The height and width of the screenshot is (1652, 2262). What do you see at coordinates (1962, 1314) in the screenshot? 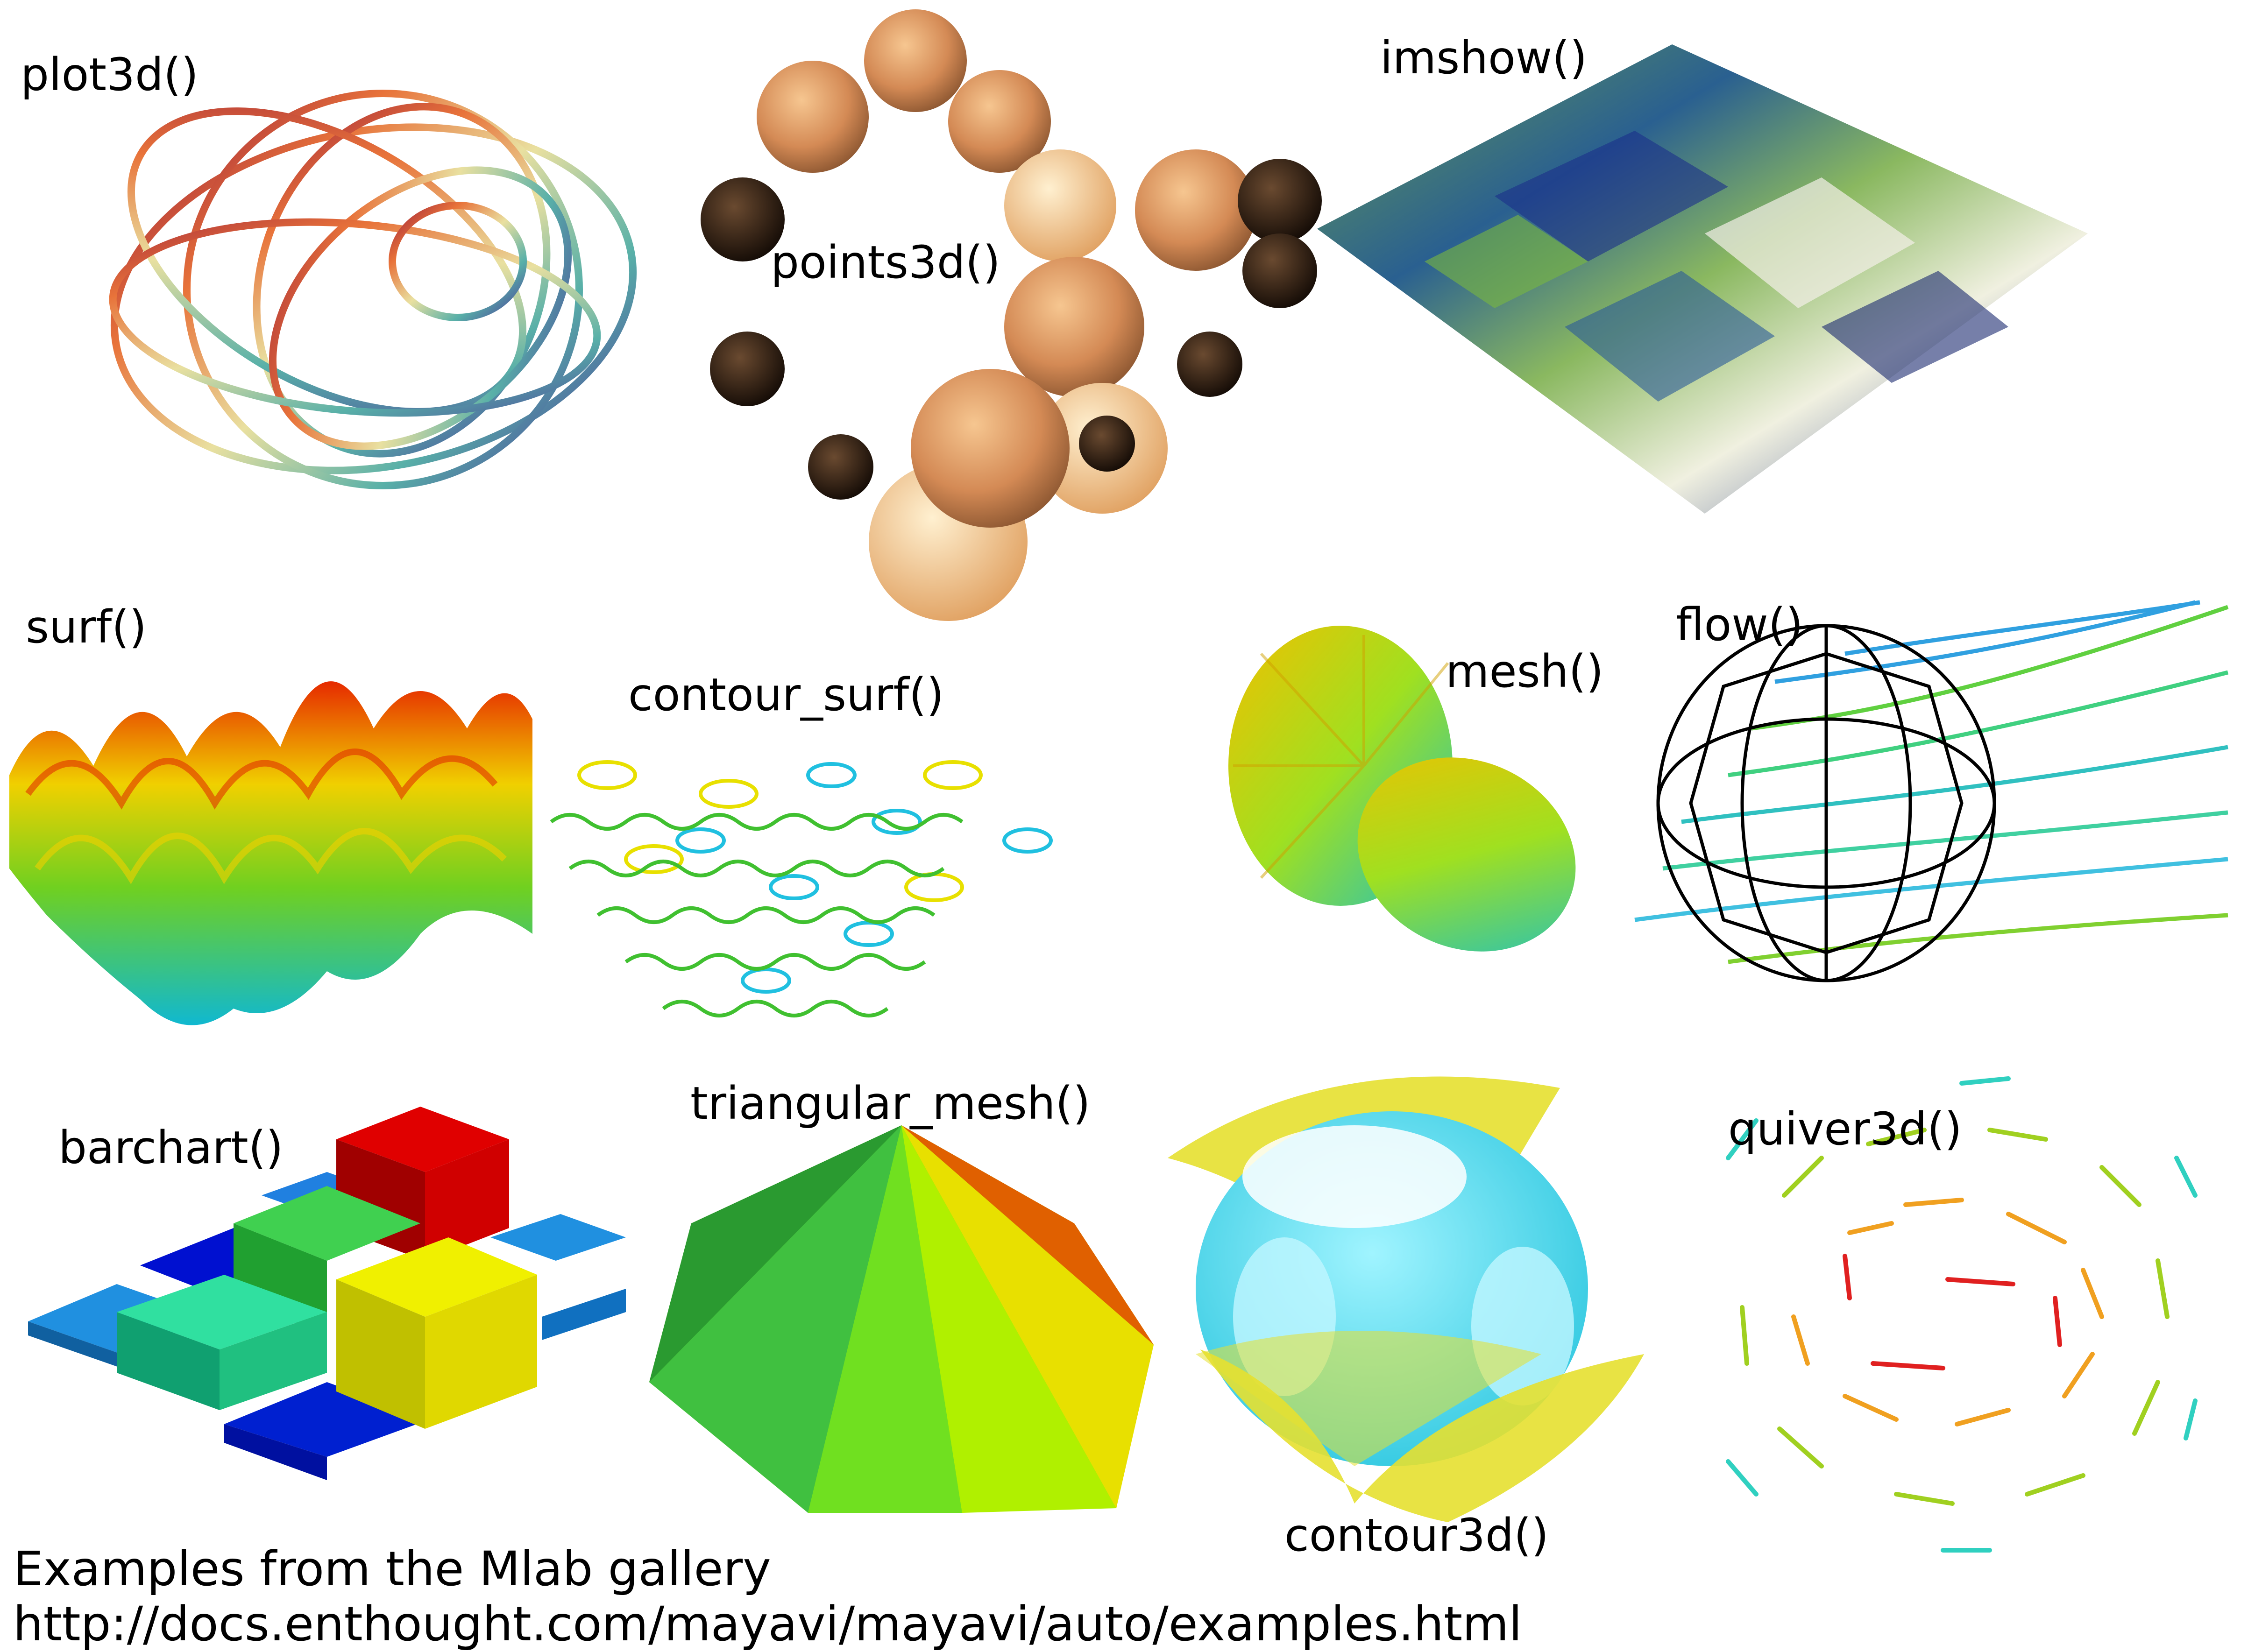
I see `quiver3d-vector-field` at bounding box center [1962, 1314].